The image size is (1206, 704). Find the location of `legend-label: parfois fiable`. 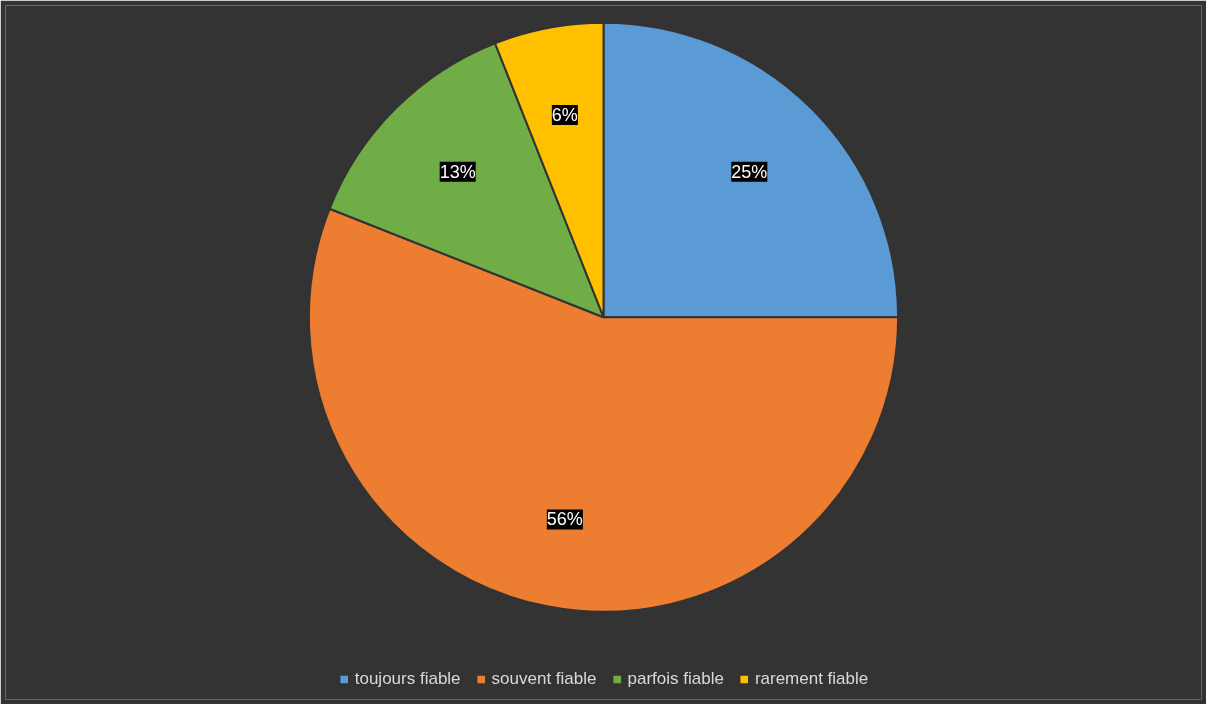

legend-label: parfois fiable is located at coordinates (675, 679).